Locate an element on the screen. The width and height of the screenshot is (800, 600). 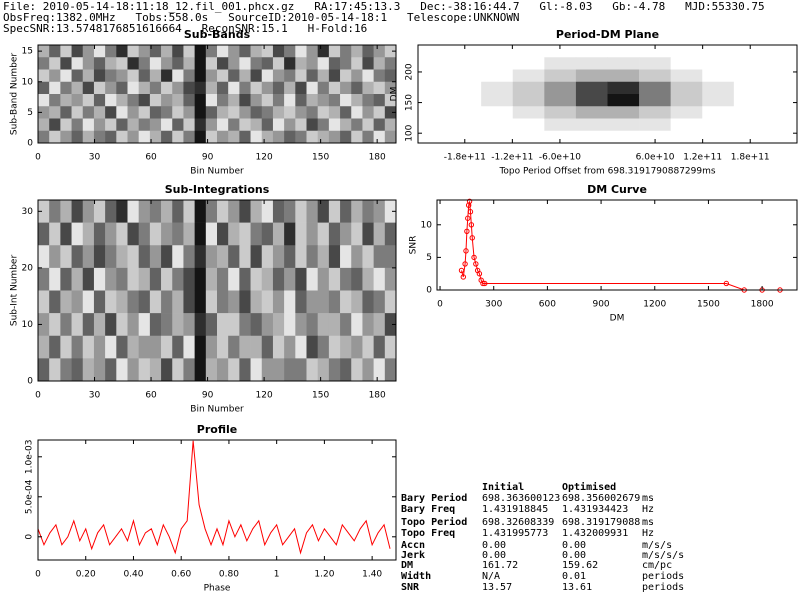
x-tick-label: 900 is located at coordinates (600, 305).